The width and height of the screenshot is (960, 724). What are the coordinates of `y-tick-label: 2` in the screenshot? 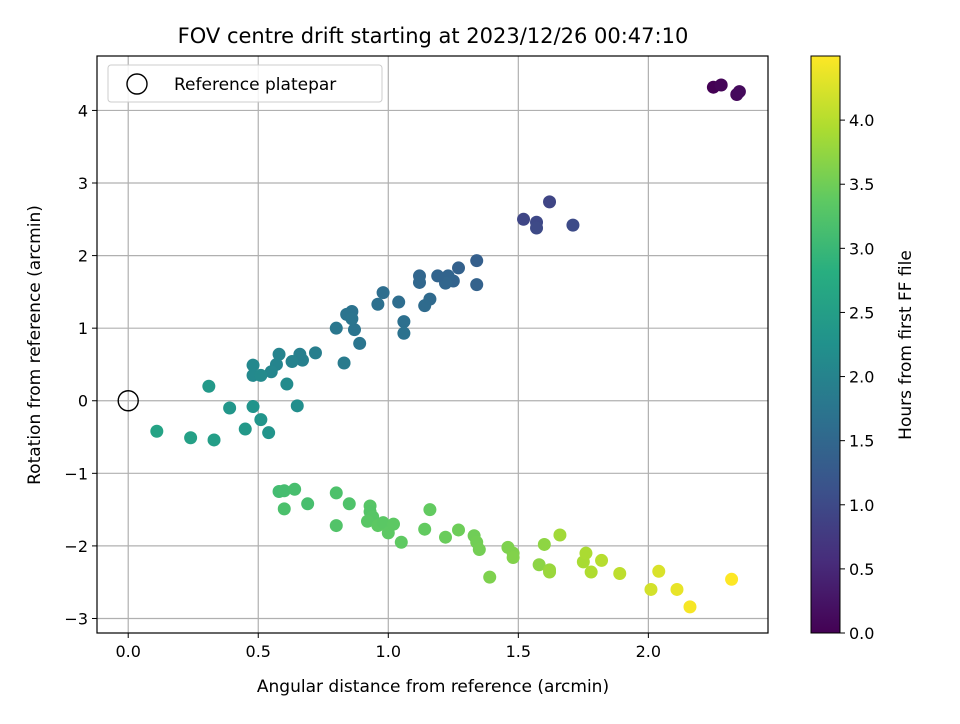 It's located at (83, 256).